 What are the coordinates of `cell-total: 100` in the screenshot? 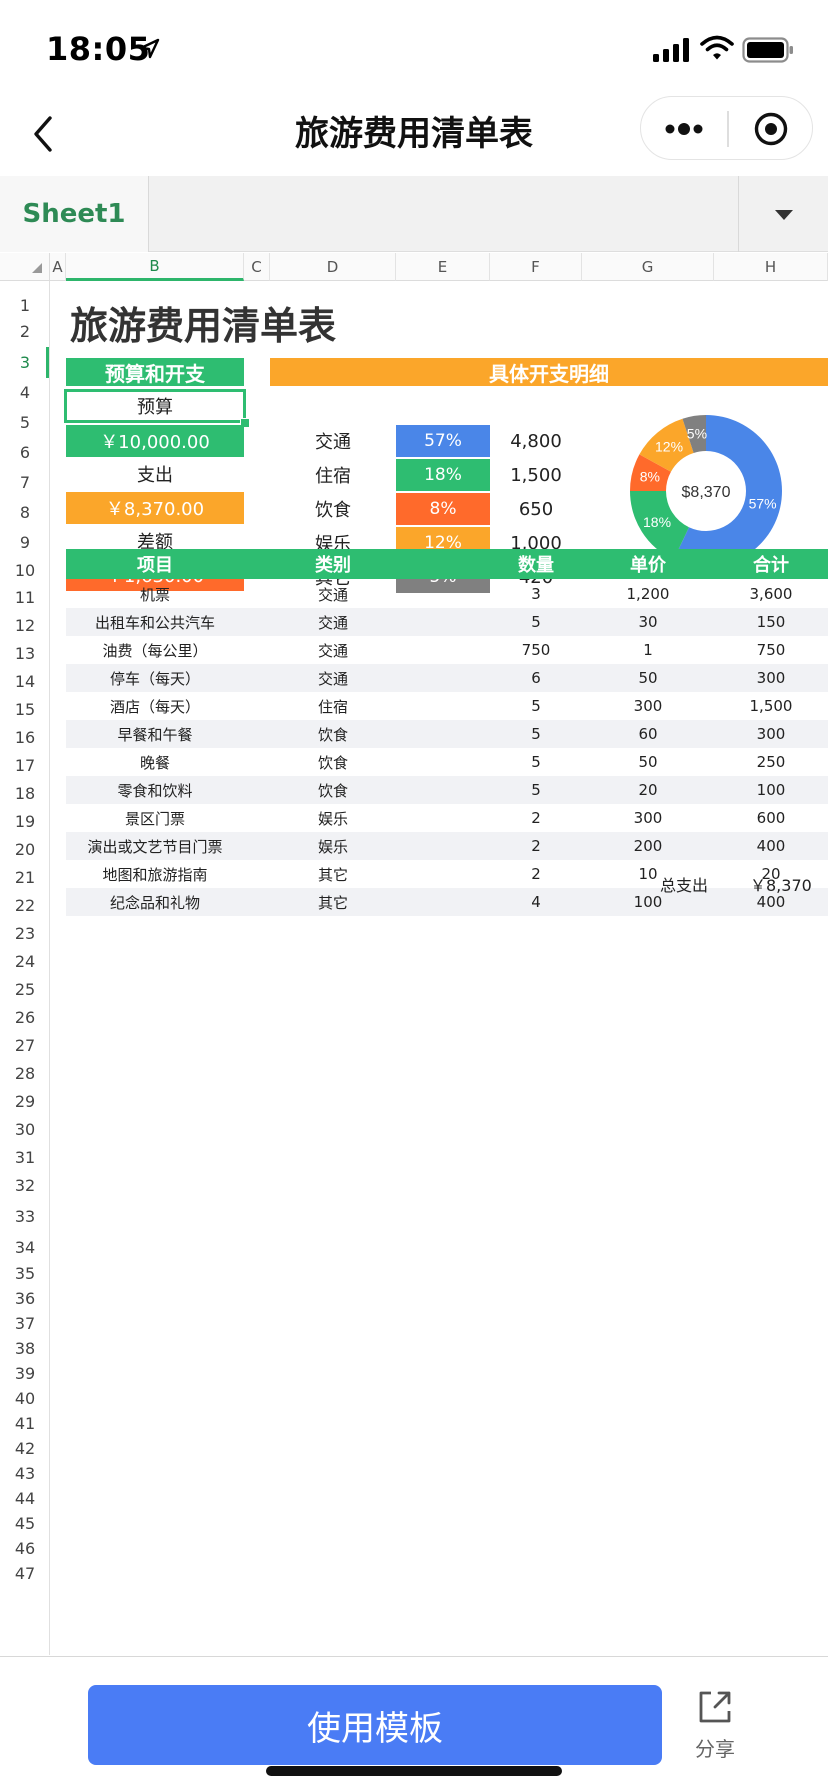 It's located at (771, 790).